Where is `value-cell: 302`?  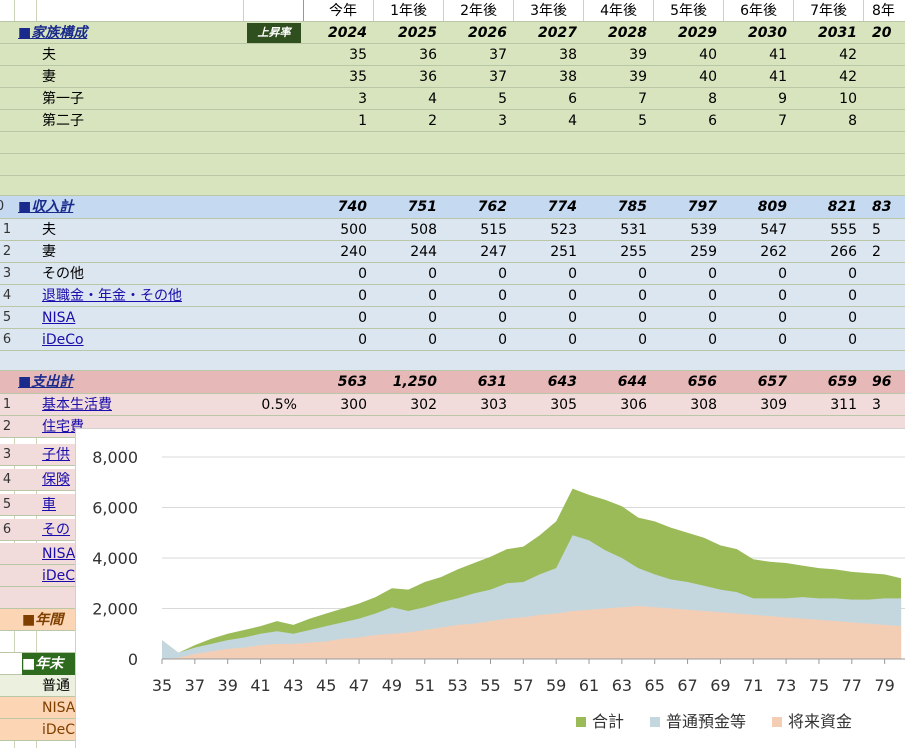
value-cell: 302 is located at coordinates (423, 405).